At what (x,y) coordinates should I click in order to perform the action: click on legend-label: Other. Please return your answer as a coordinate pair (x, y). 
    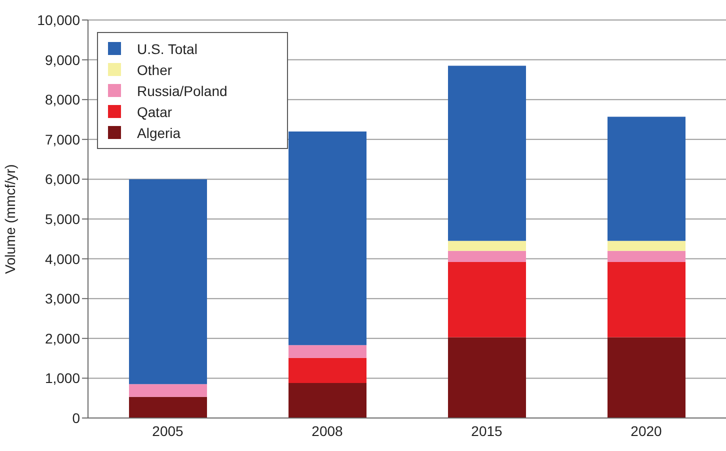
    Looking at the image, I should click on (154, 70).